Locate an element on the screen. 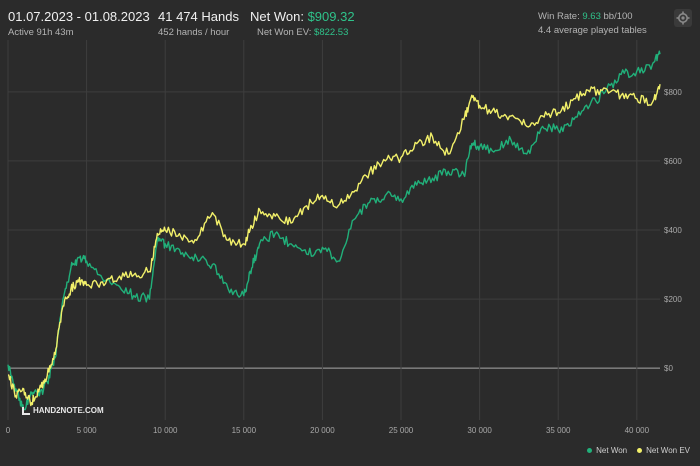 The image size is (700, 466). net-won-label: Net Won: is located at coordinates (277, 16).